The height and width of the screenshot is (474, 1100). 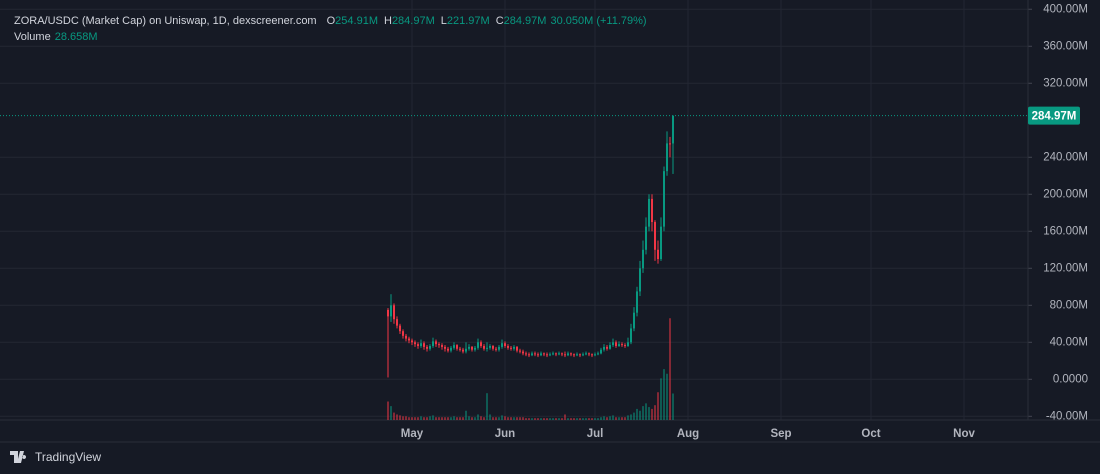 I want to click on volume-value: 28.658M, so click(x=76, y=37).